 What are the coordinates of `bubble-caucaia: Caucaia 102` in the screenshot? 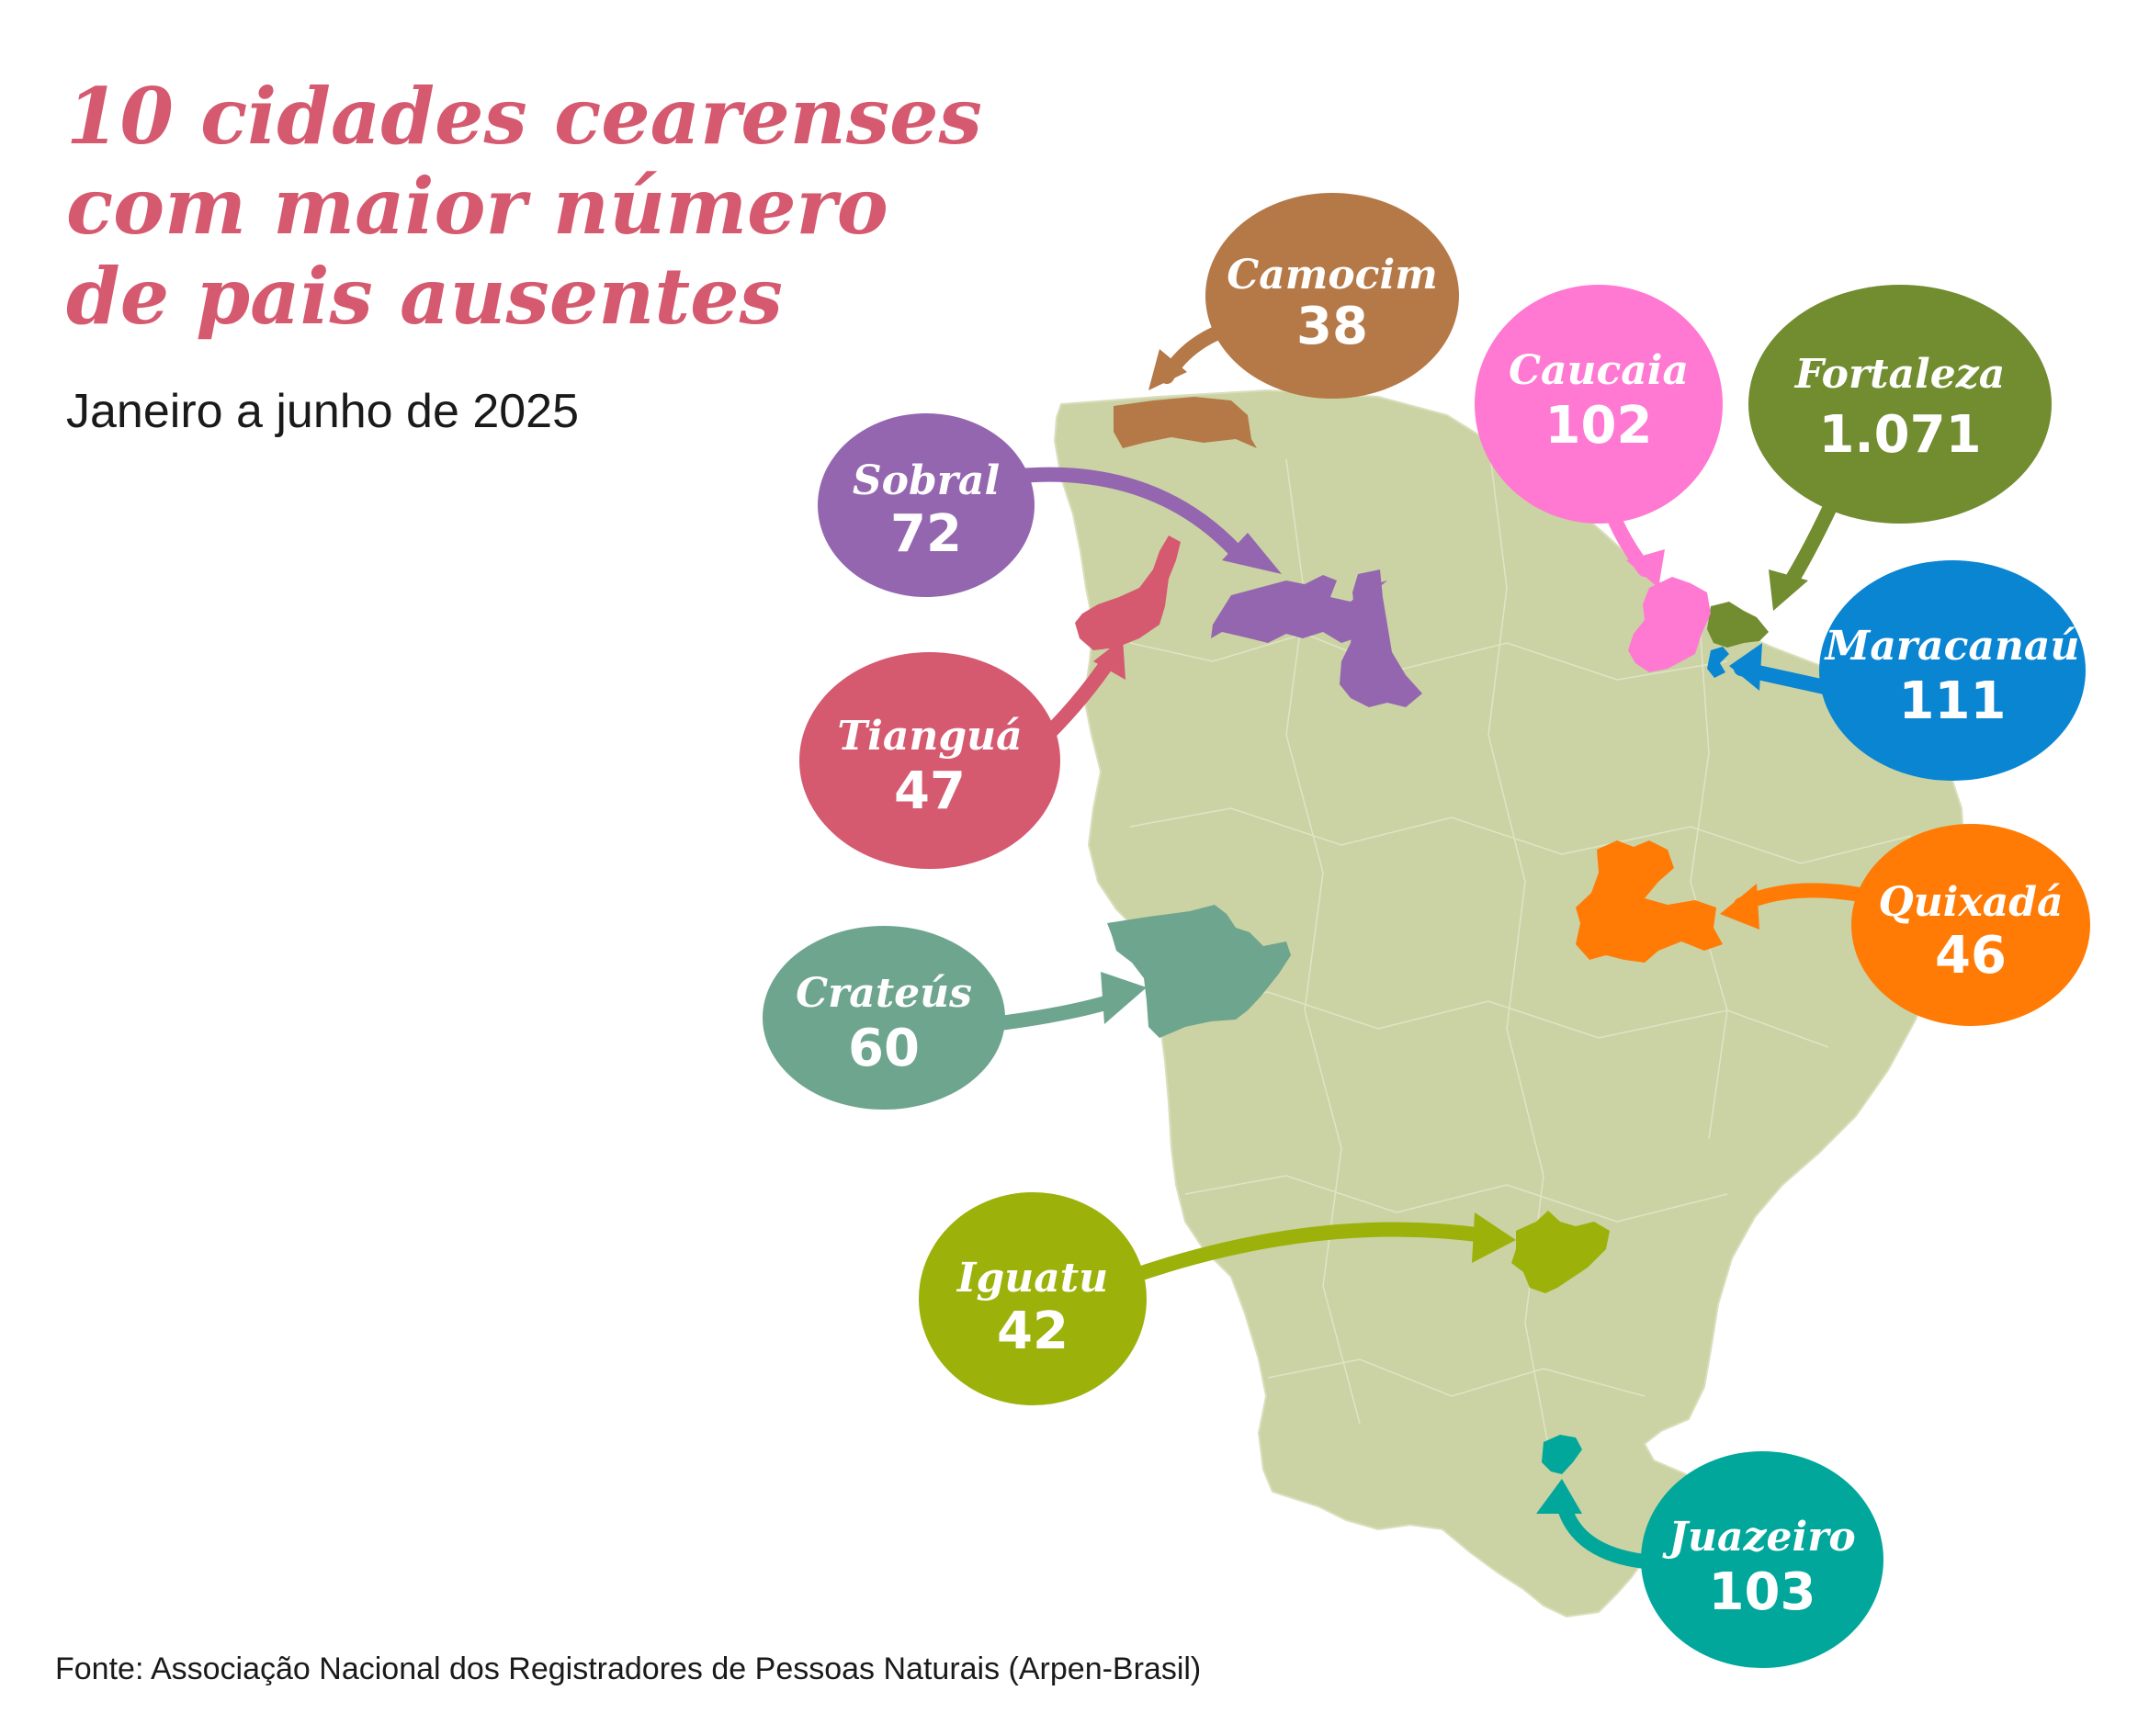 It's located at (1599, 404).